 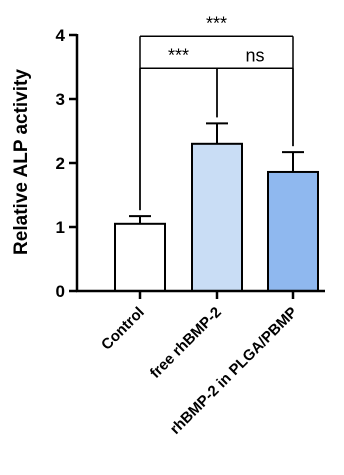 I want to click on y-tick-label: 1, so click(x=60, y=227).